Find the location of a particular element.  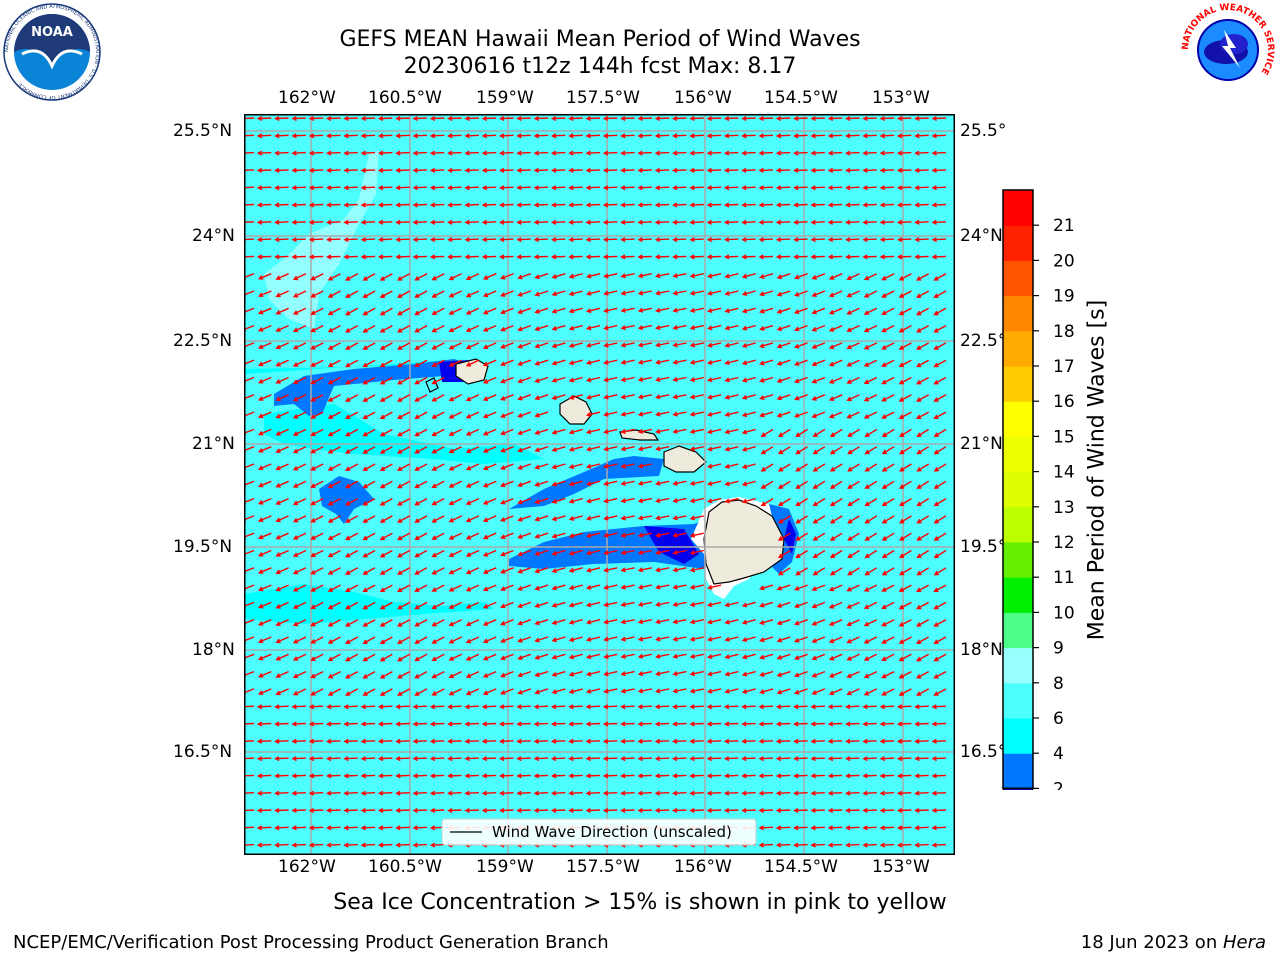

lon-tick-label: 157.5°W is located at coordinates (603, 98).